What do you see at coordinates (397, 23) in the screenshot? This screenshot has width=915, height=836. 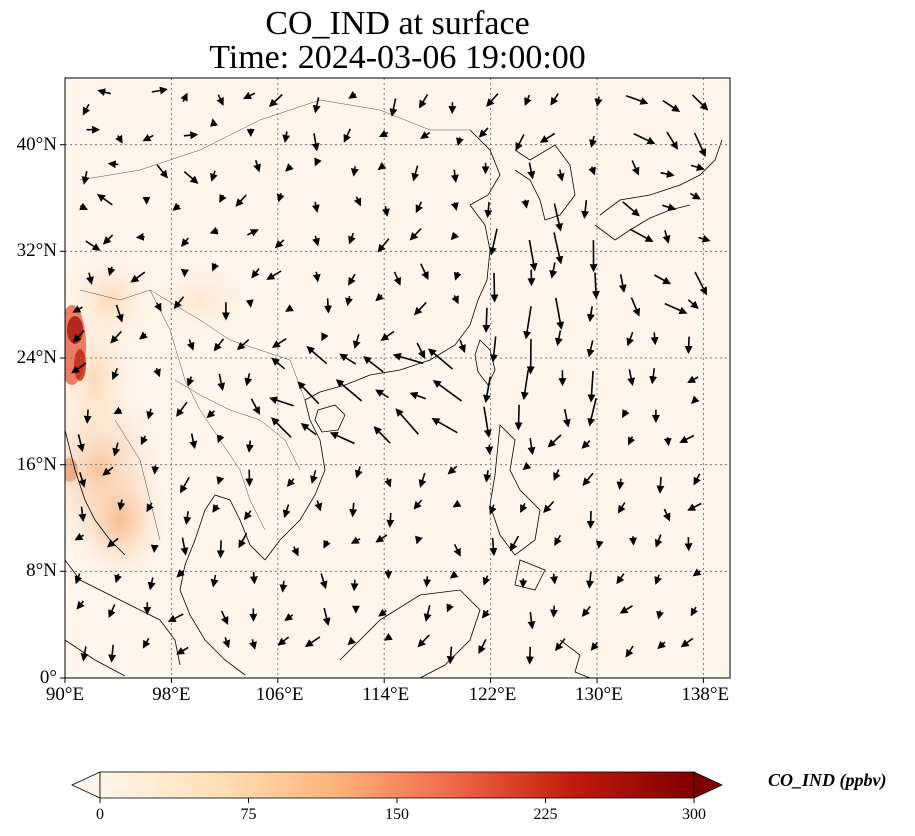 I see `map-title-line1: CO_IND at surface` at bounding box center [397, 23].